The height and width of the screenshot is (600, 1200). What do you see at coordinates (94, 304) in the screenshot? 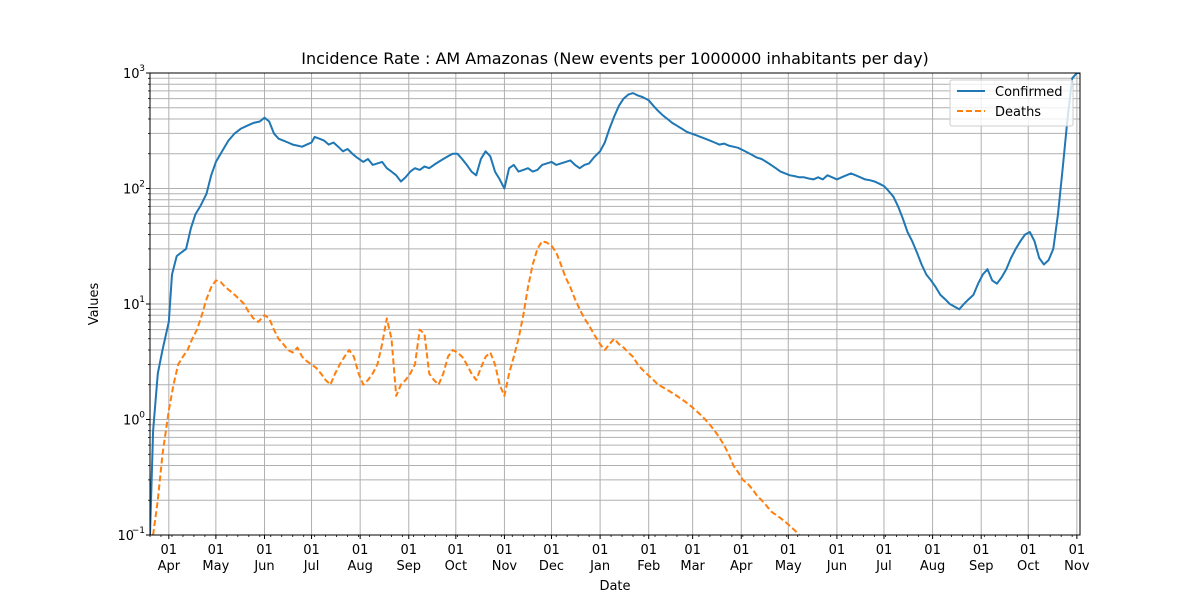
I see `y-axis-label: Values` at bounding box center [94, 304].